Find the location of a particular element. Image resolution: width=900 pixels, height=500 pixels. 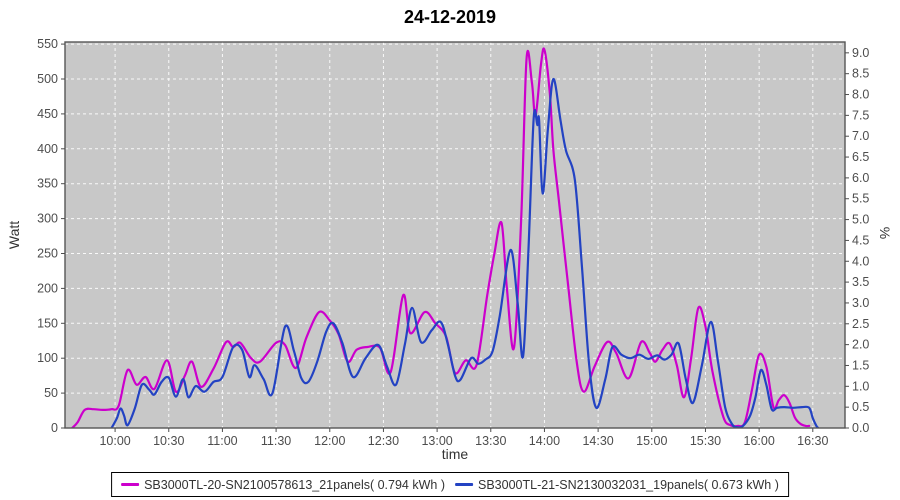

x-tick-label: 11:30 is located at coordinates (276, 441).